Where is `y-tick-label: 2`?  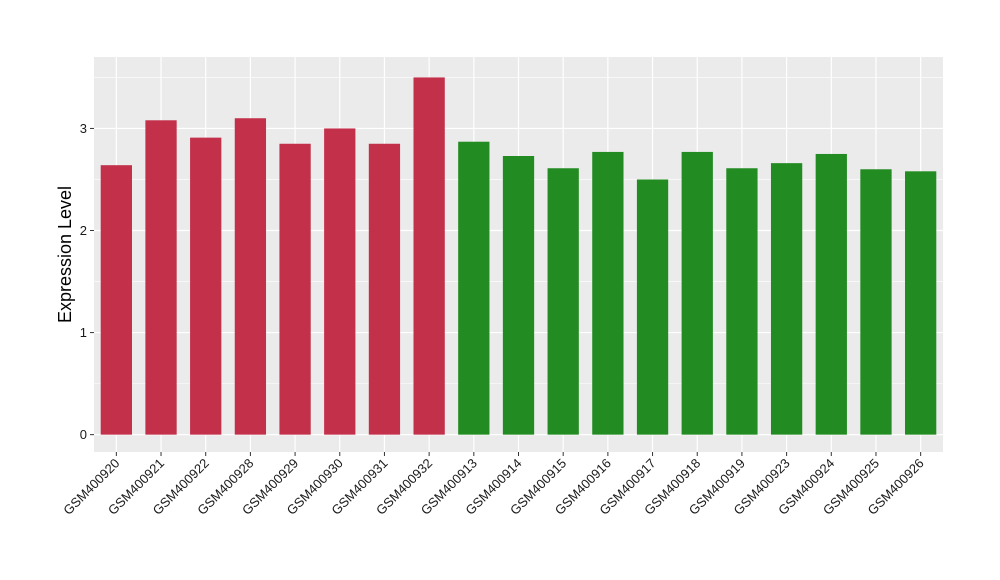 y-tick-label: 2 is located at coordinates (83, 230).